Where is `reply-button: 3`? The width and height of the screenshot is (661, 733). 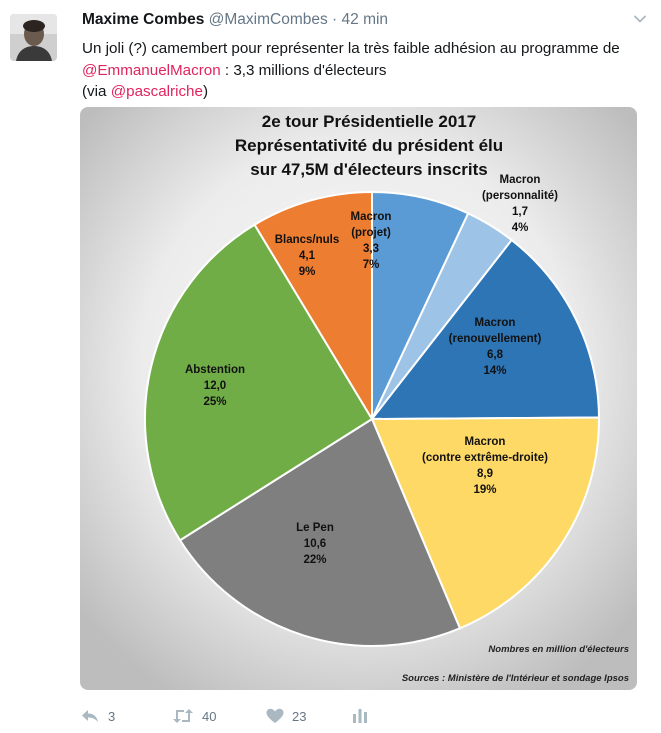
reply-button: 3 is located at coordinates (97, 716).